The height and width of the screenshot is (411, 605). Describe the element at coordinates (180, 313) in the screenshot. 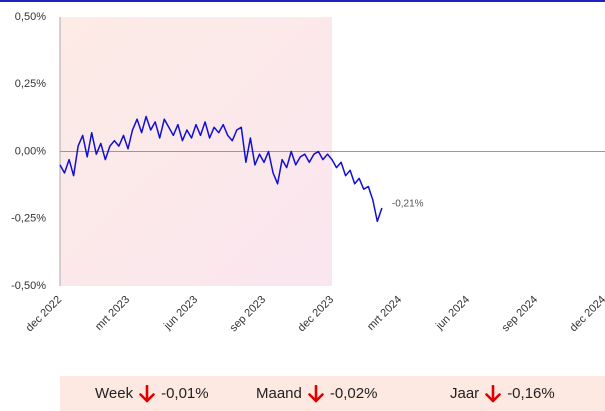

I see `x-tick-label: jun 2023` at that location.